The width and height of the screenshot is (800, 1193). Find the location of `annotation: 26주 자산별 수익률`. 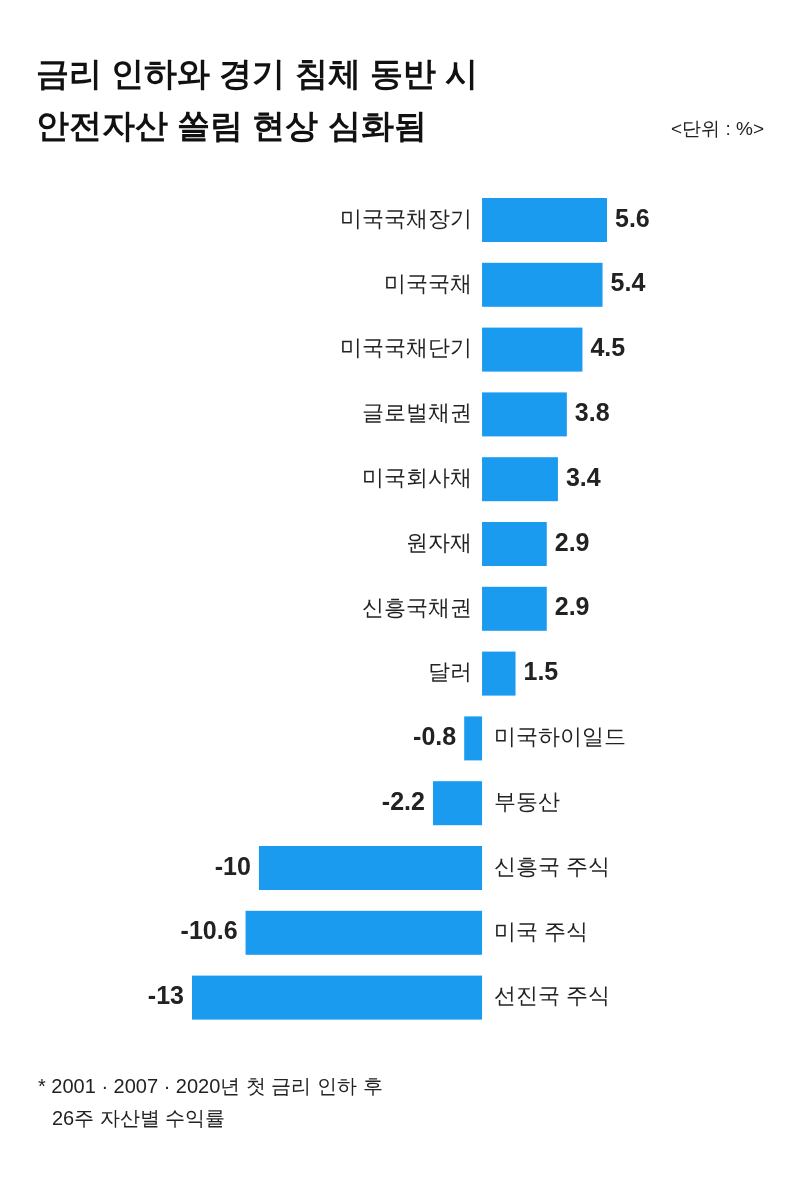

annotation: 26주 자산별 수익률 is located at coordinates (139, 1118).